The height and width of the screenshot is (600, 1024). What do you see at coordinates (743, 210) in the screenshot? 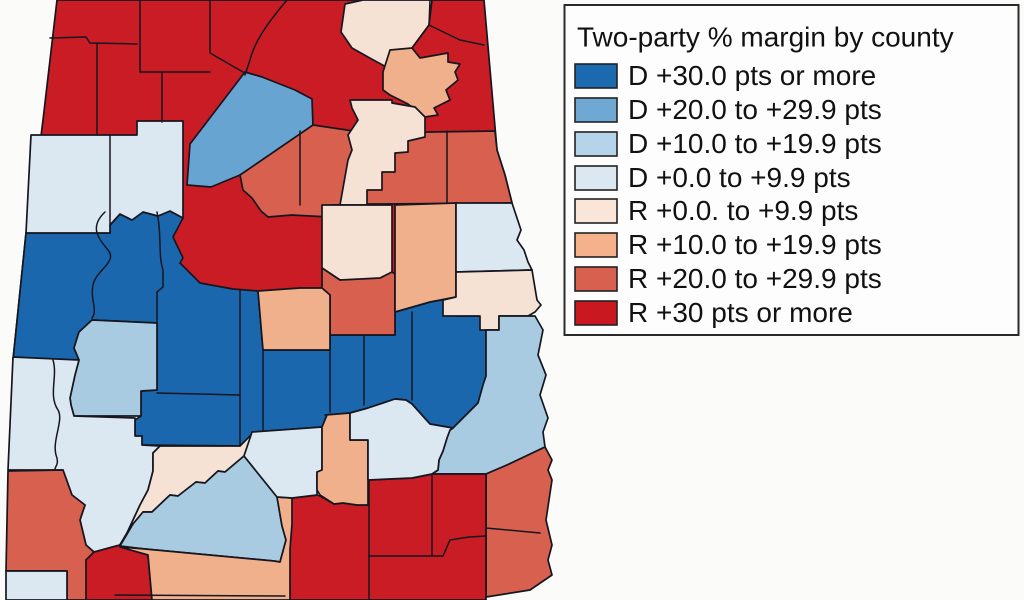
I see `svg-text: R +0.0. to +9.9 pts` at bounding box center [743, 210].